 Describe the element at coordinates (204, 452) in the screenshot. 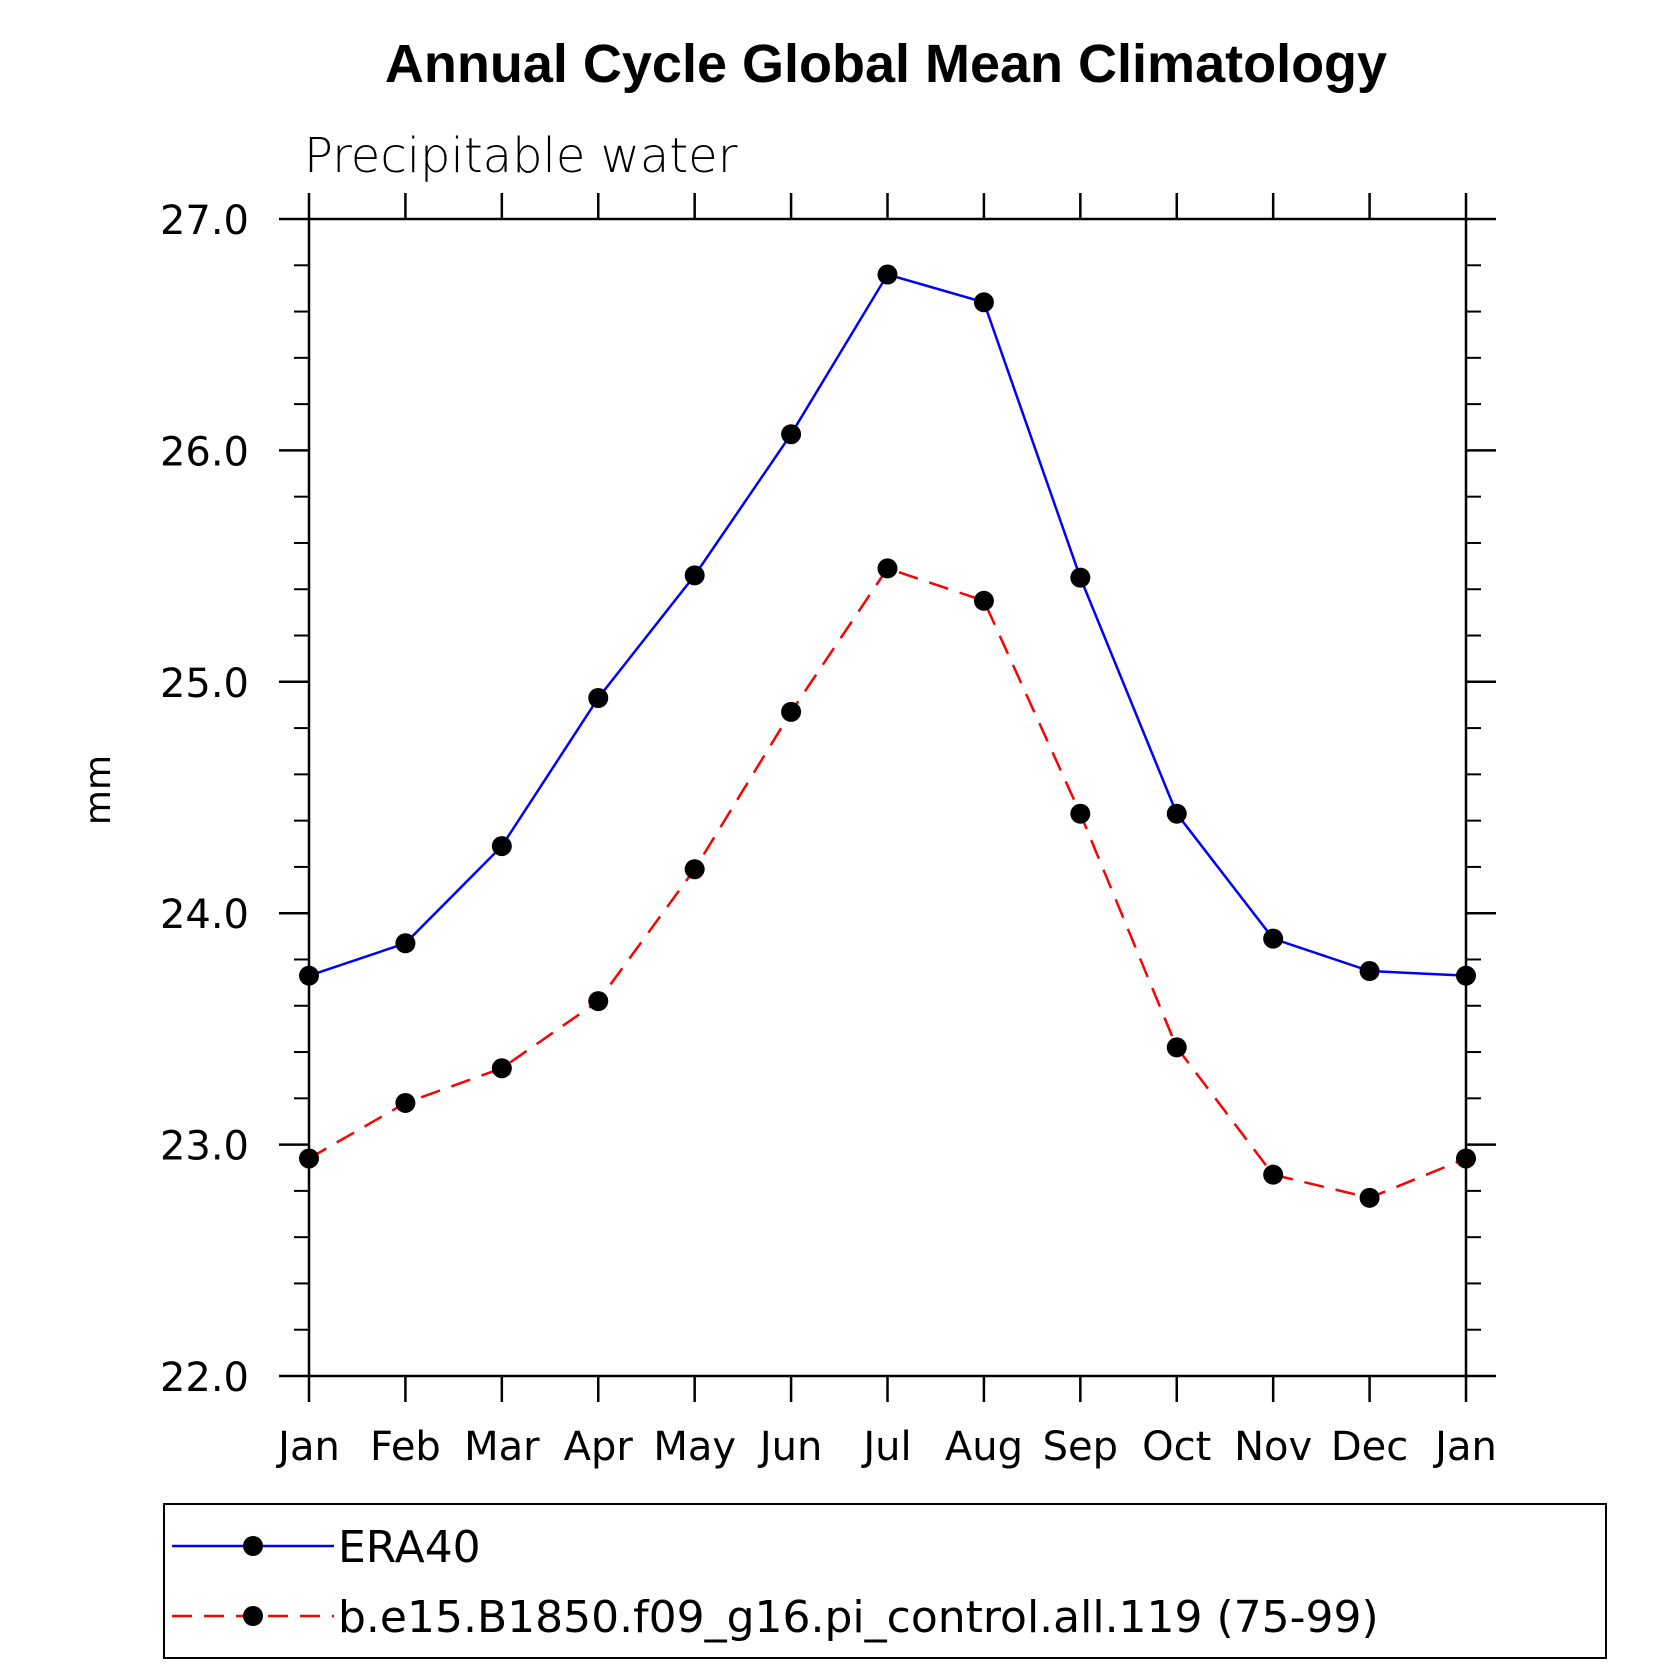

I see `y-tick-label: 26.0` at that location.